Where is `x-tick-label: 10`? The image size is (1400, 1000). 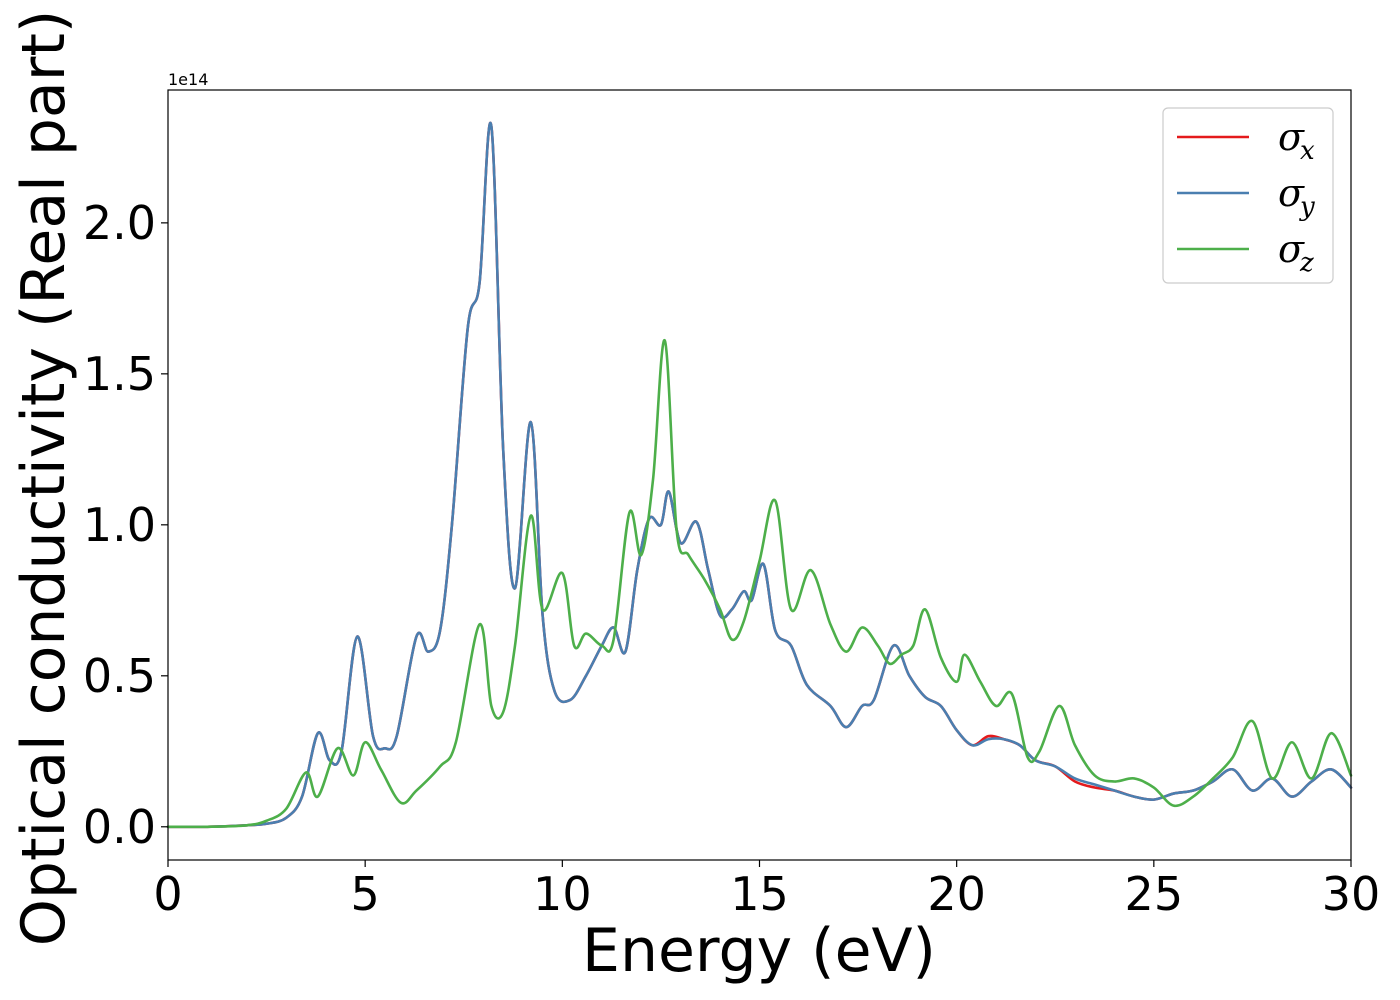 x-tick-label: 10 is located at coordinates (562, 894).